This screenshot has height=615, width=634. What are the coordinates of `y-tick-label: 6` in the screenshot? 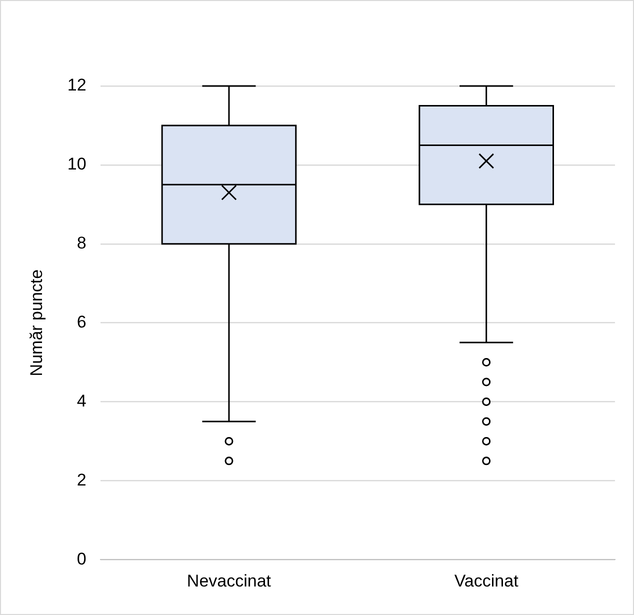 It's located at (81, 322).